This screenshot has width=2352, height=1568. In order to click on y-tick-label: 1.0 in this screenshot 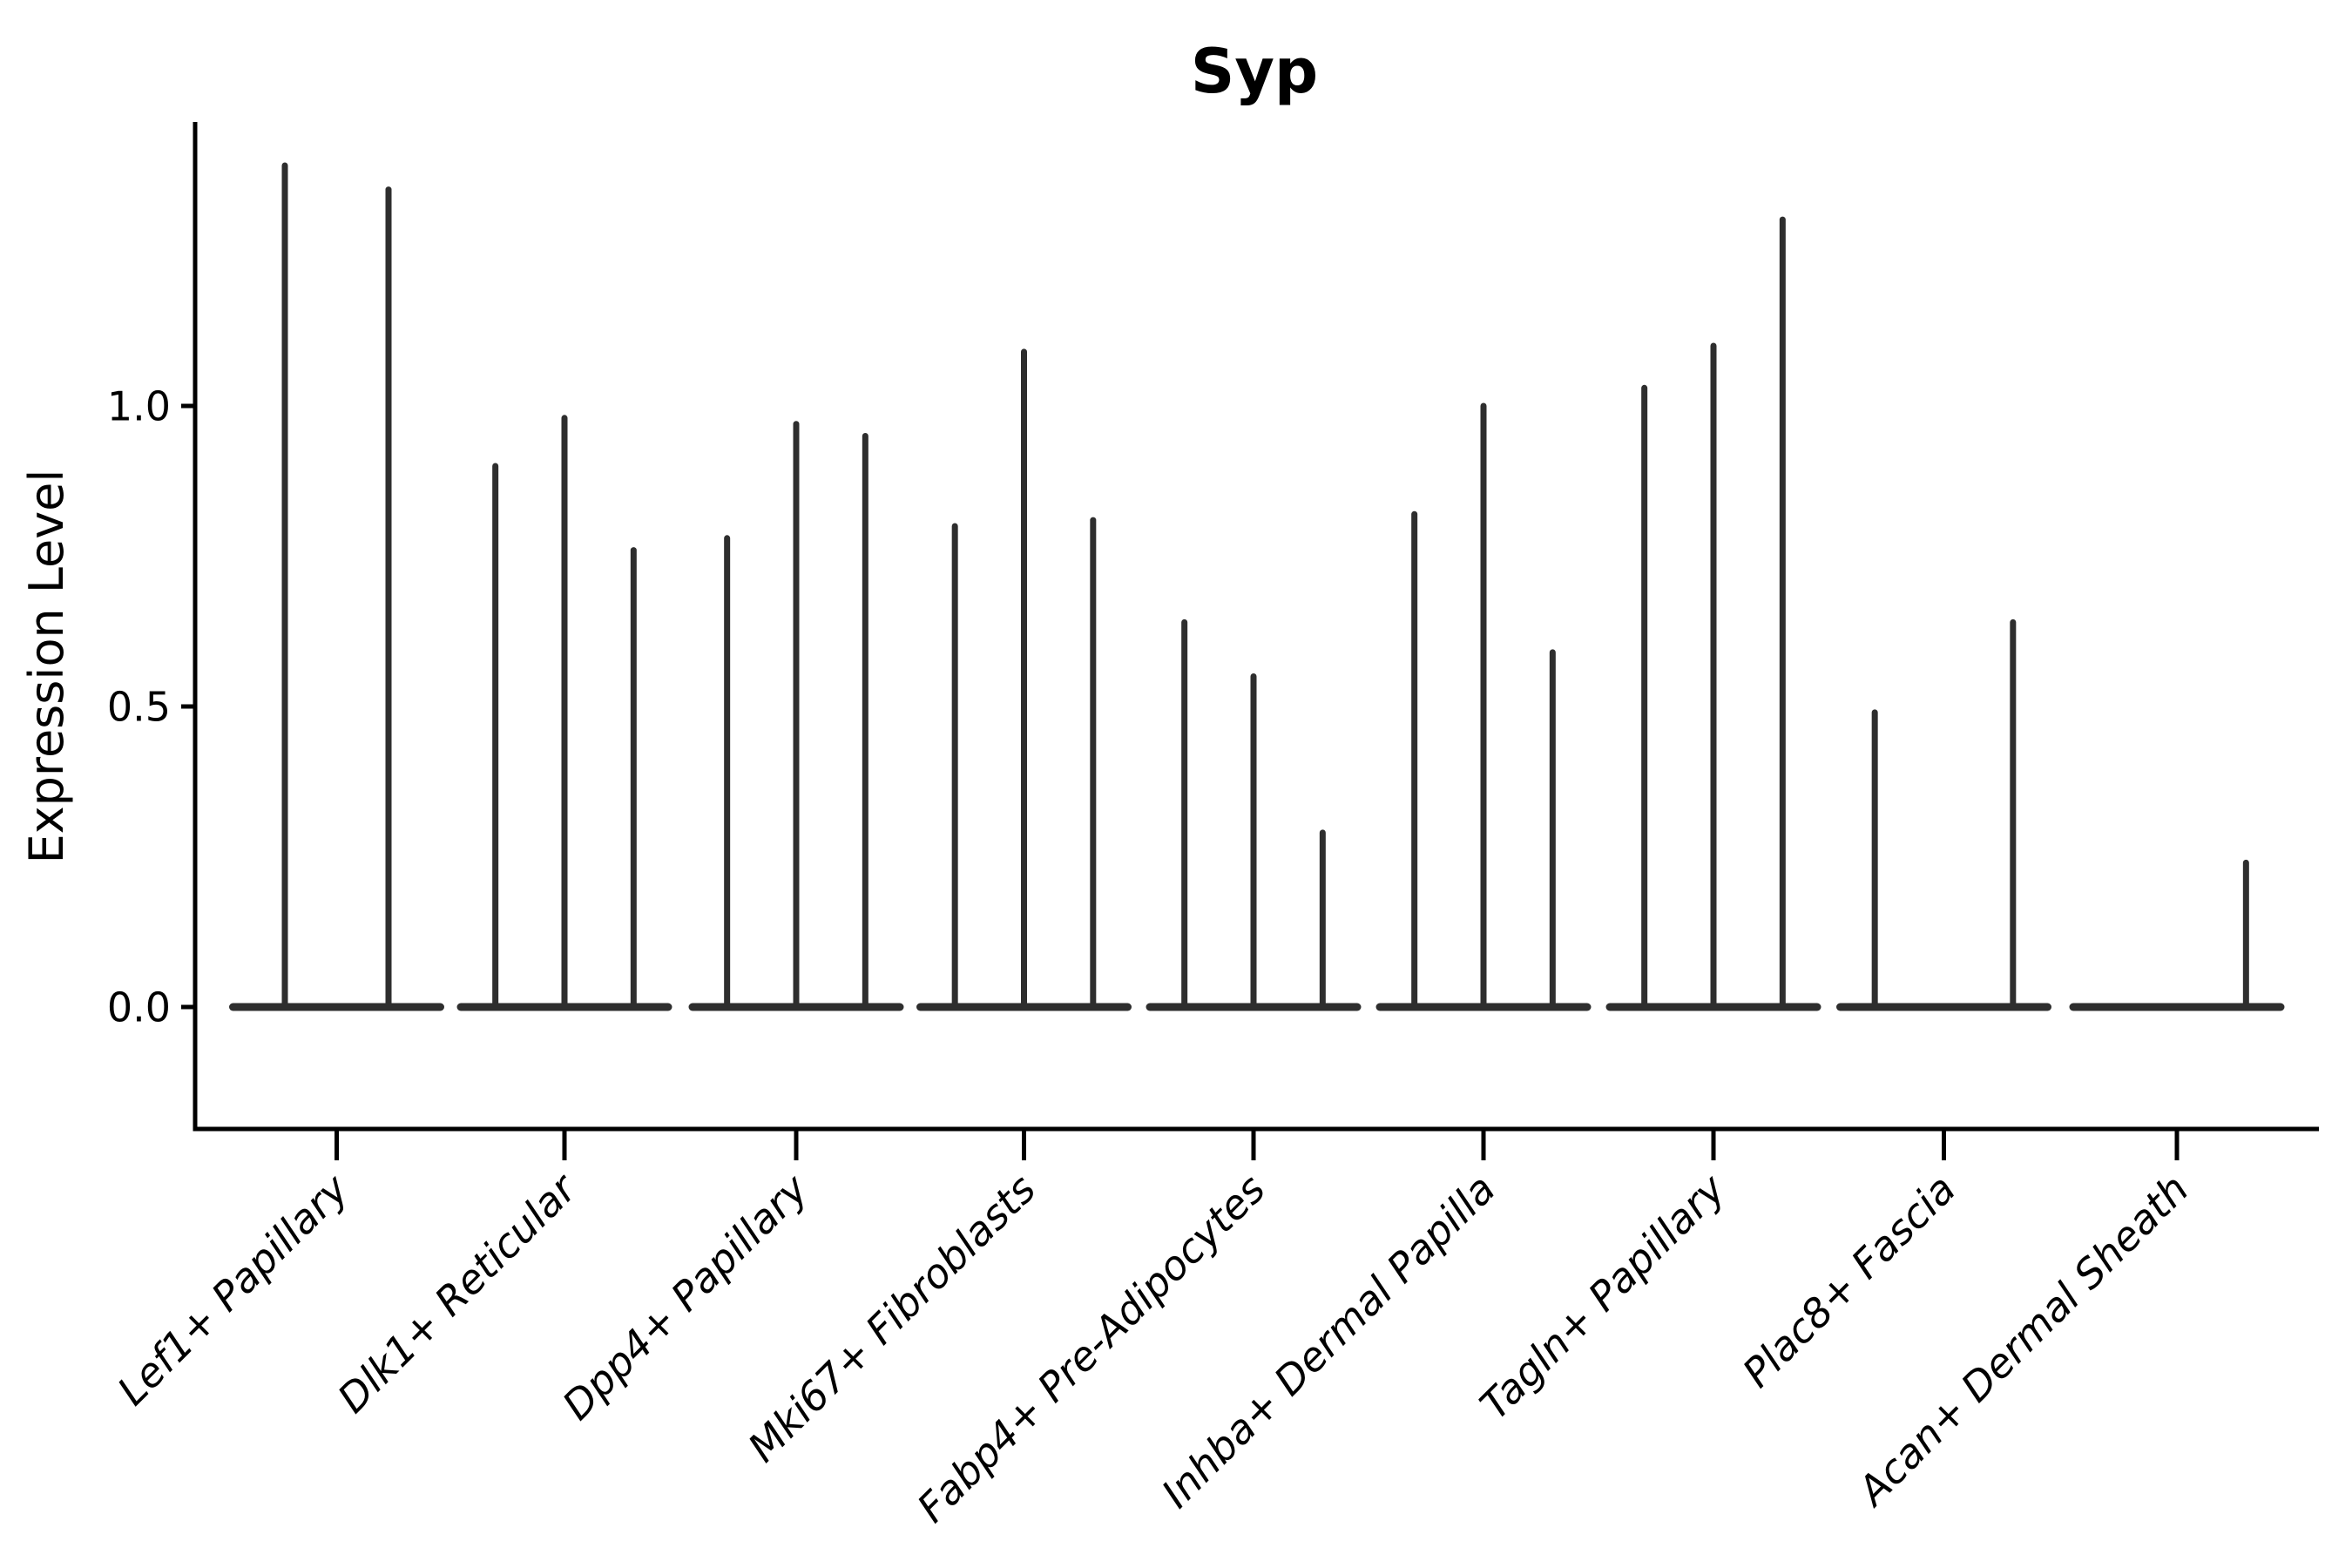, I will do `click(139, 405)`.